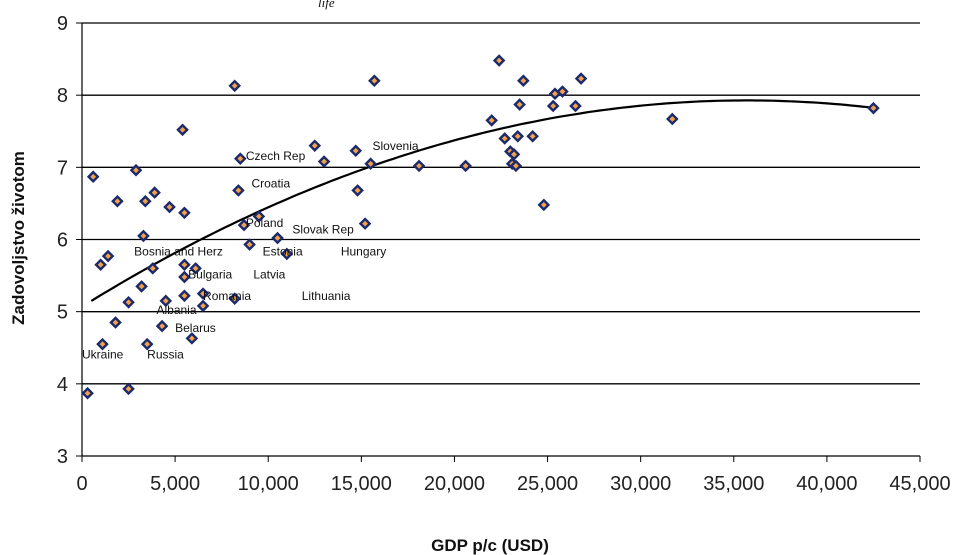  Describe the element at coordinates (176, 310) in the screenshot. I see `point-label: Albania` at that location.